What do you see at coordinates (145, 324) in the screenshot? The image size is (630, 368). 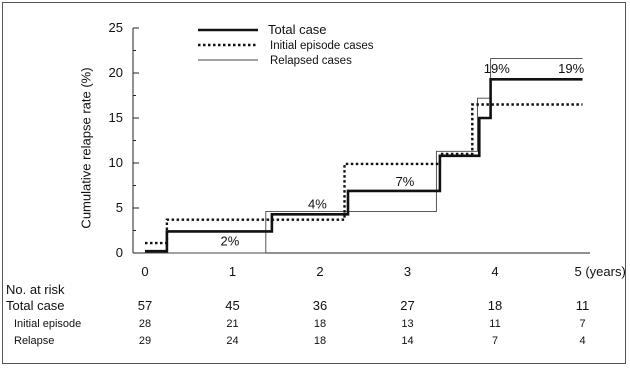 I see `risk-cell: 28` at bounding box center [145, 324].